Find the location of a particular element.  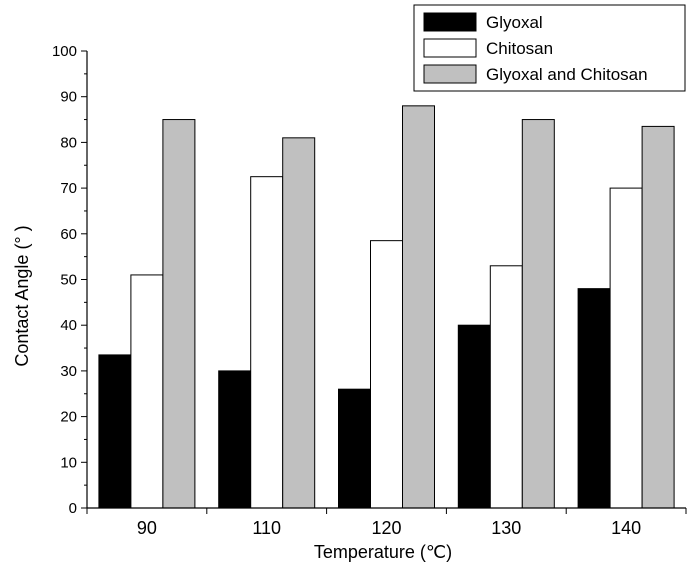

x-tick-label: 110 is located at coordinates (266, 528).